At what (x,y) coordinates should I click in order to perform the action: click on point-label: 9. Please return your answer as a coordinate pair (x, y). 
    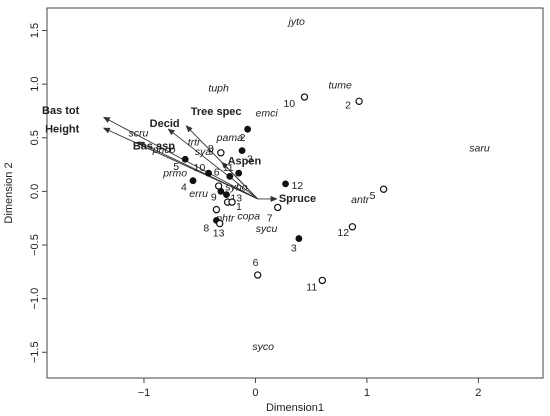
    Looking at the image, I should click on (214, 197).